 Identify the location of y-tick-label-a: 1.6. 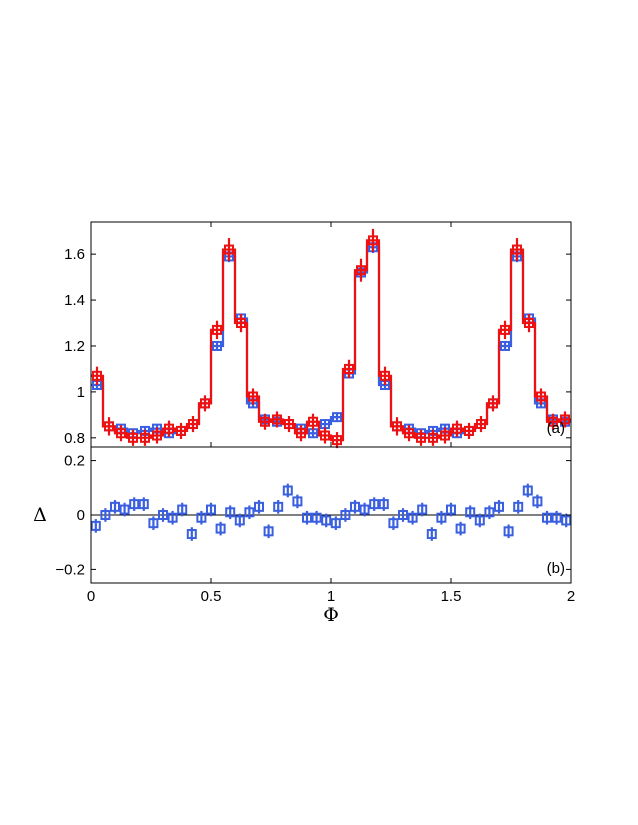
(74, 254).